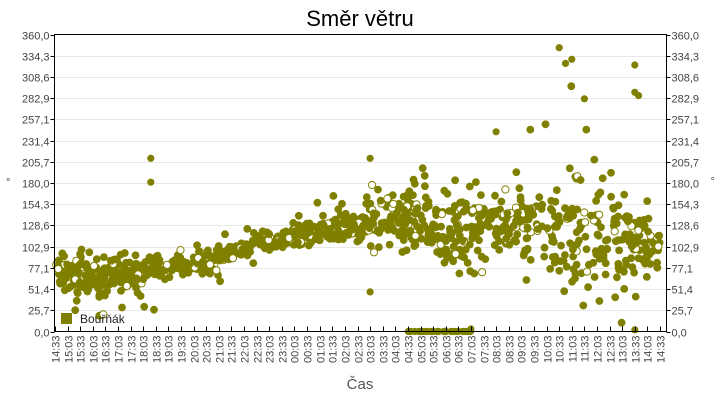 This screenshot has height=400, width=720. What do you see at coordinates (221, 350) in the screenshot?
I see `x-tick-label: 21:03` at bounding box center [221, 350].